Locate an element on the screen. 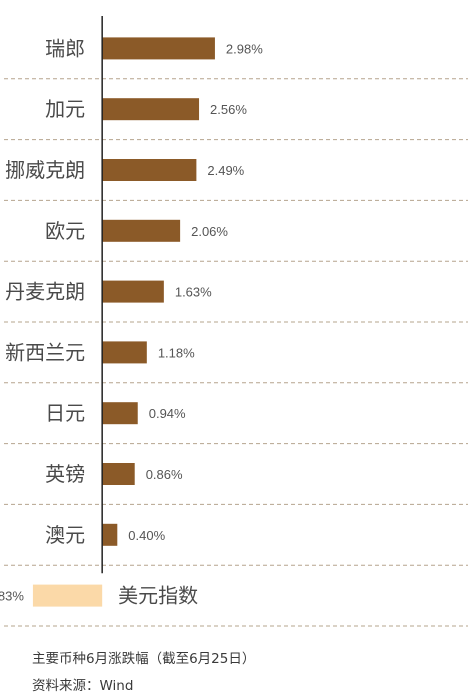 This screenshot has height=695, width=473. value-label: -1.83% is located at coordinates (12, 596).